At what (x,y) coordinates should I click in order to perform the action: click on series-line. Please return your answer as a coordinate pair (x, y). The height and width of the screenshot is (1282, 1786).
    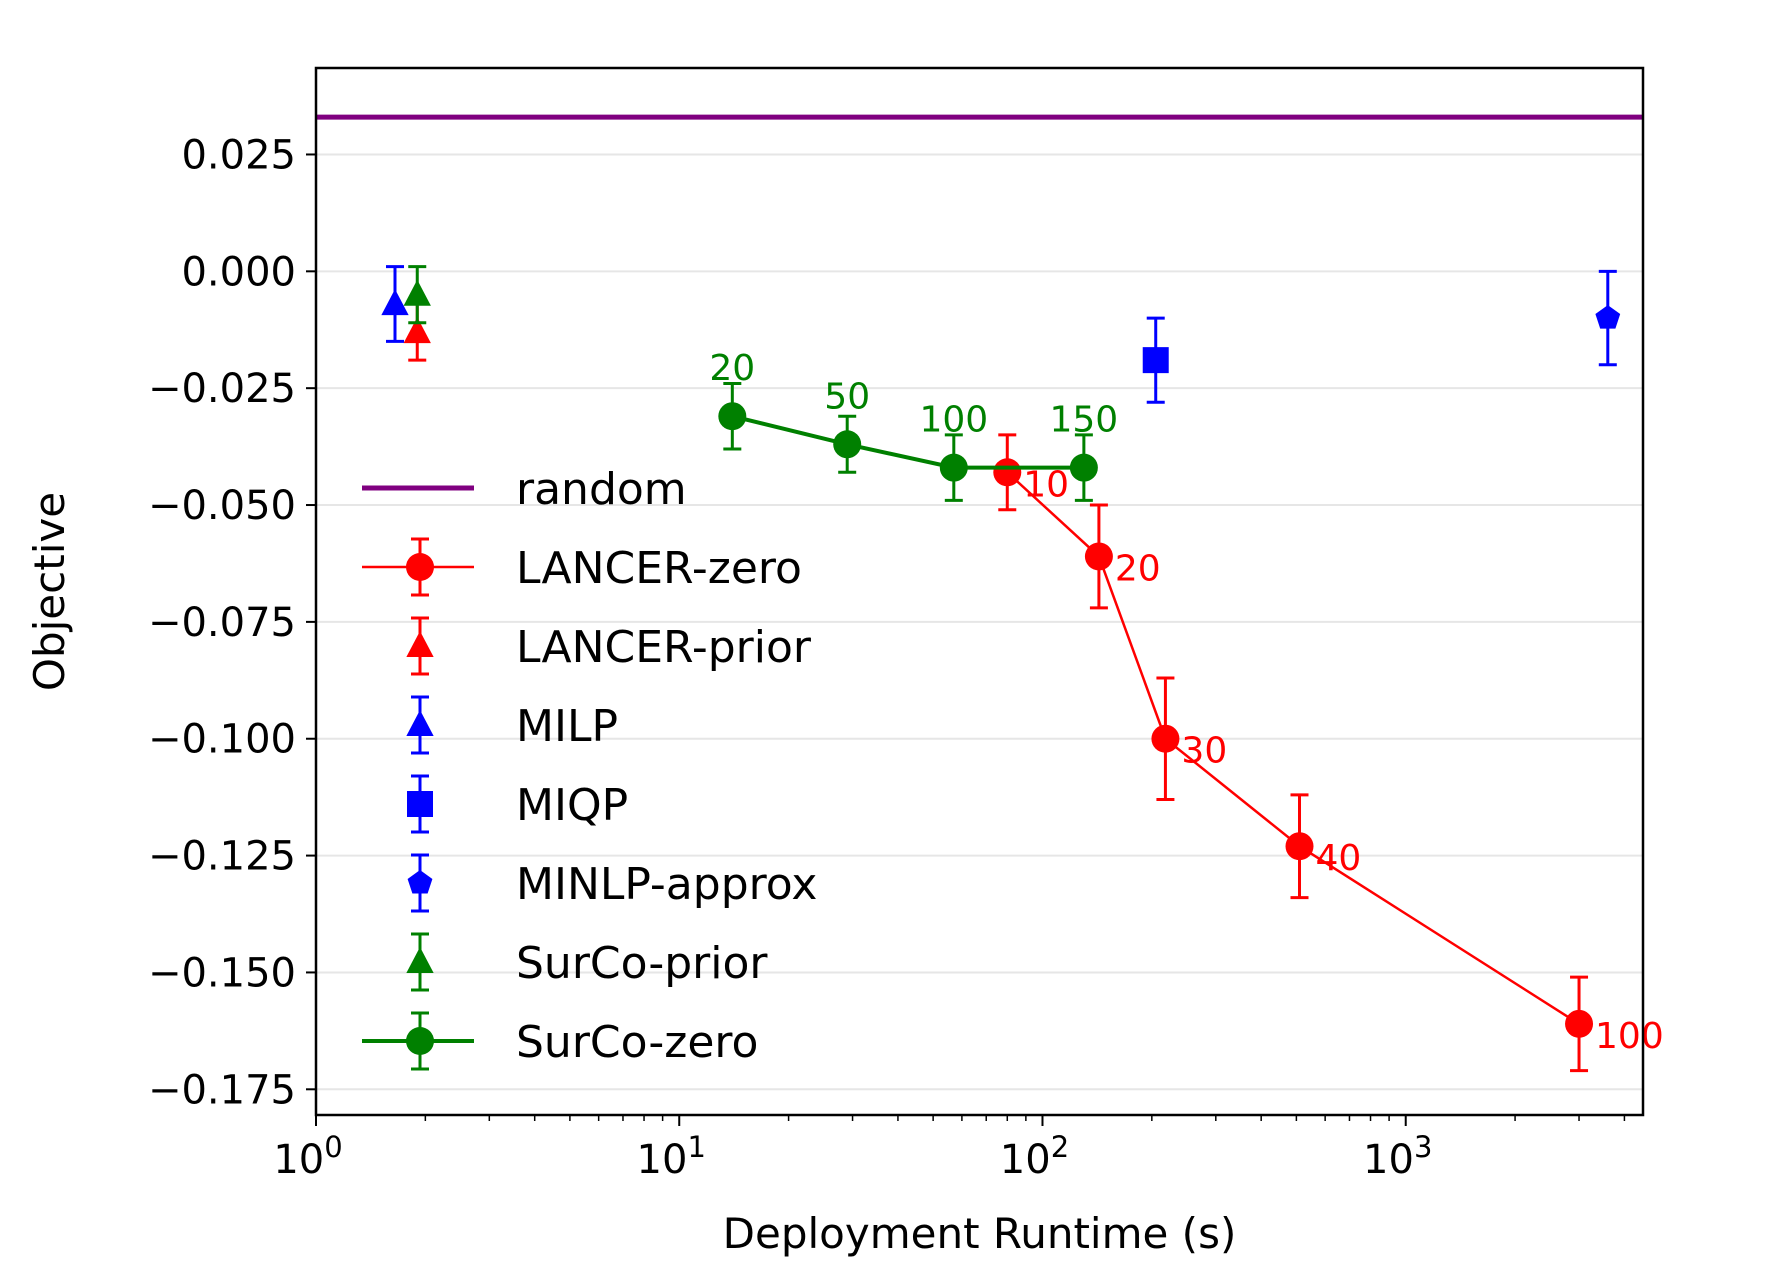
    Looking at the image, I should click on (907, 442).